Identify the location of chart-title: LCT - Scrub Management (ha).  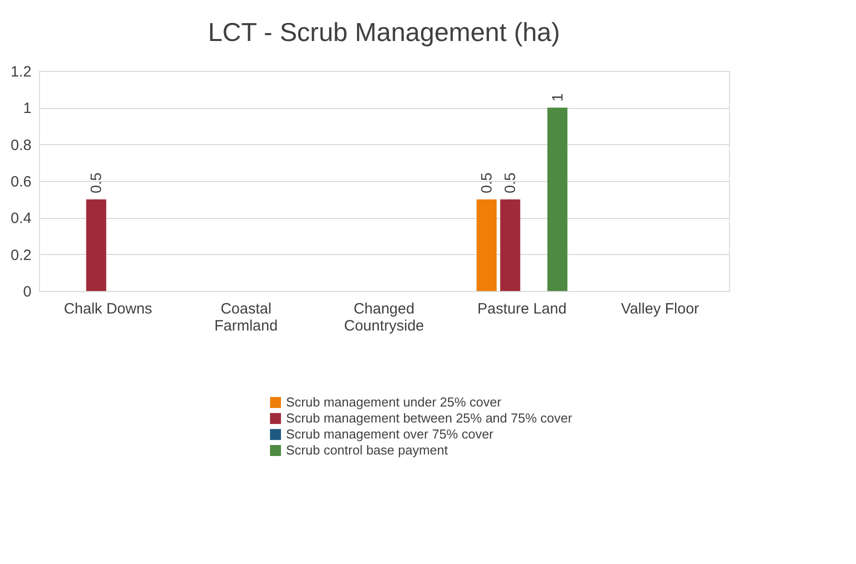
(384, 32).